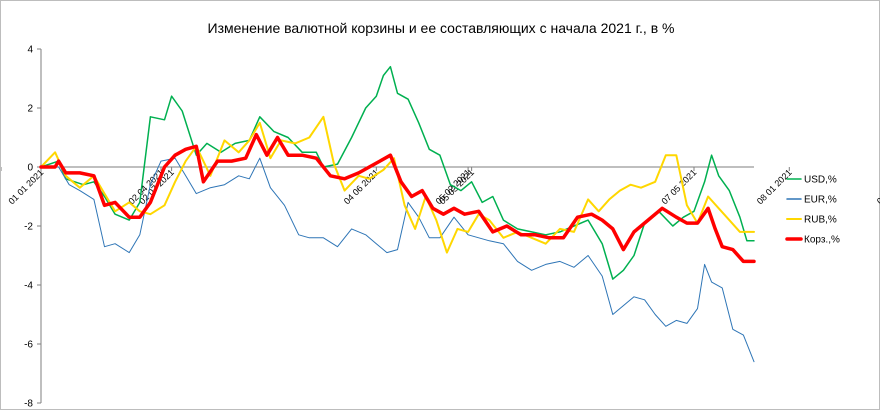 Image resolution: width=880 pixels, height=411 pixels. What do you see at coordinates (30, 168) in the screenshot?
I see `y-tick-label: 0` at bounding box center [30, 168].